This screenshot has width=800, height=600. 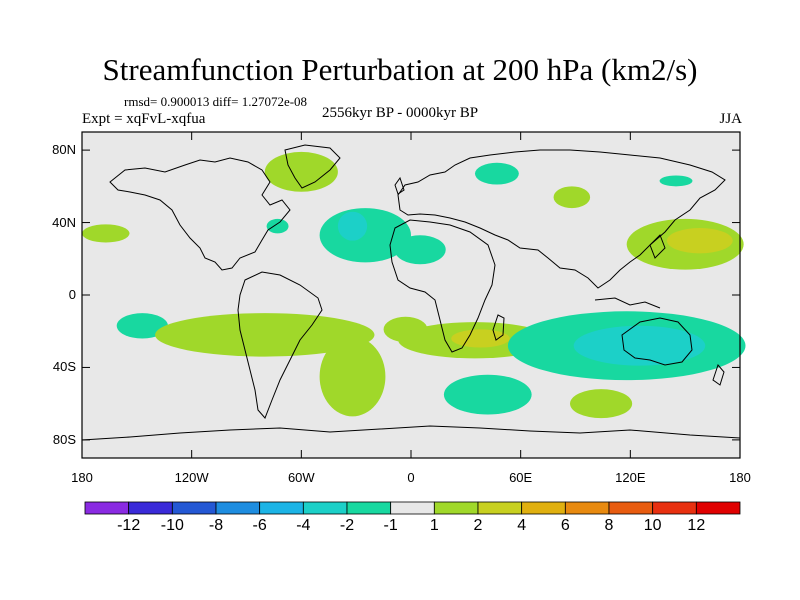 What do you see at coordinates (144, 119) in the screenshot?
I see `experiment-label: Expt = xqFvL-xqfua` at bounding box center [144, 119].